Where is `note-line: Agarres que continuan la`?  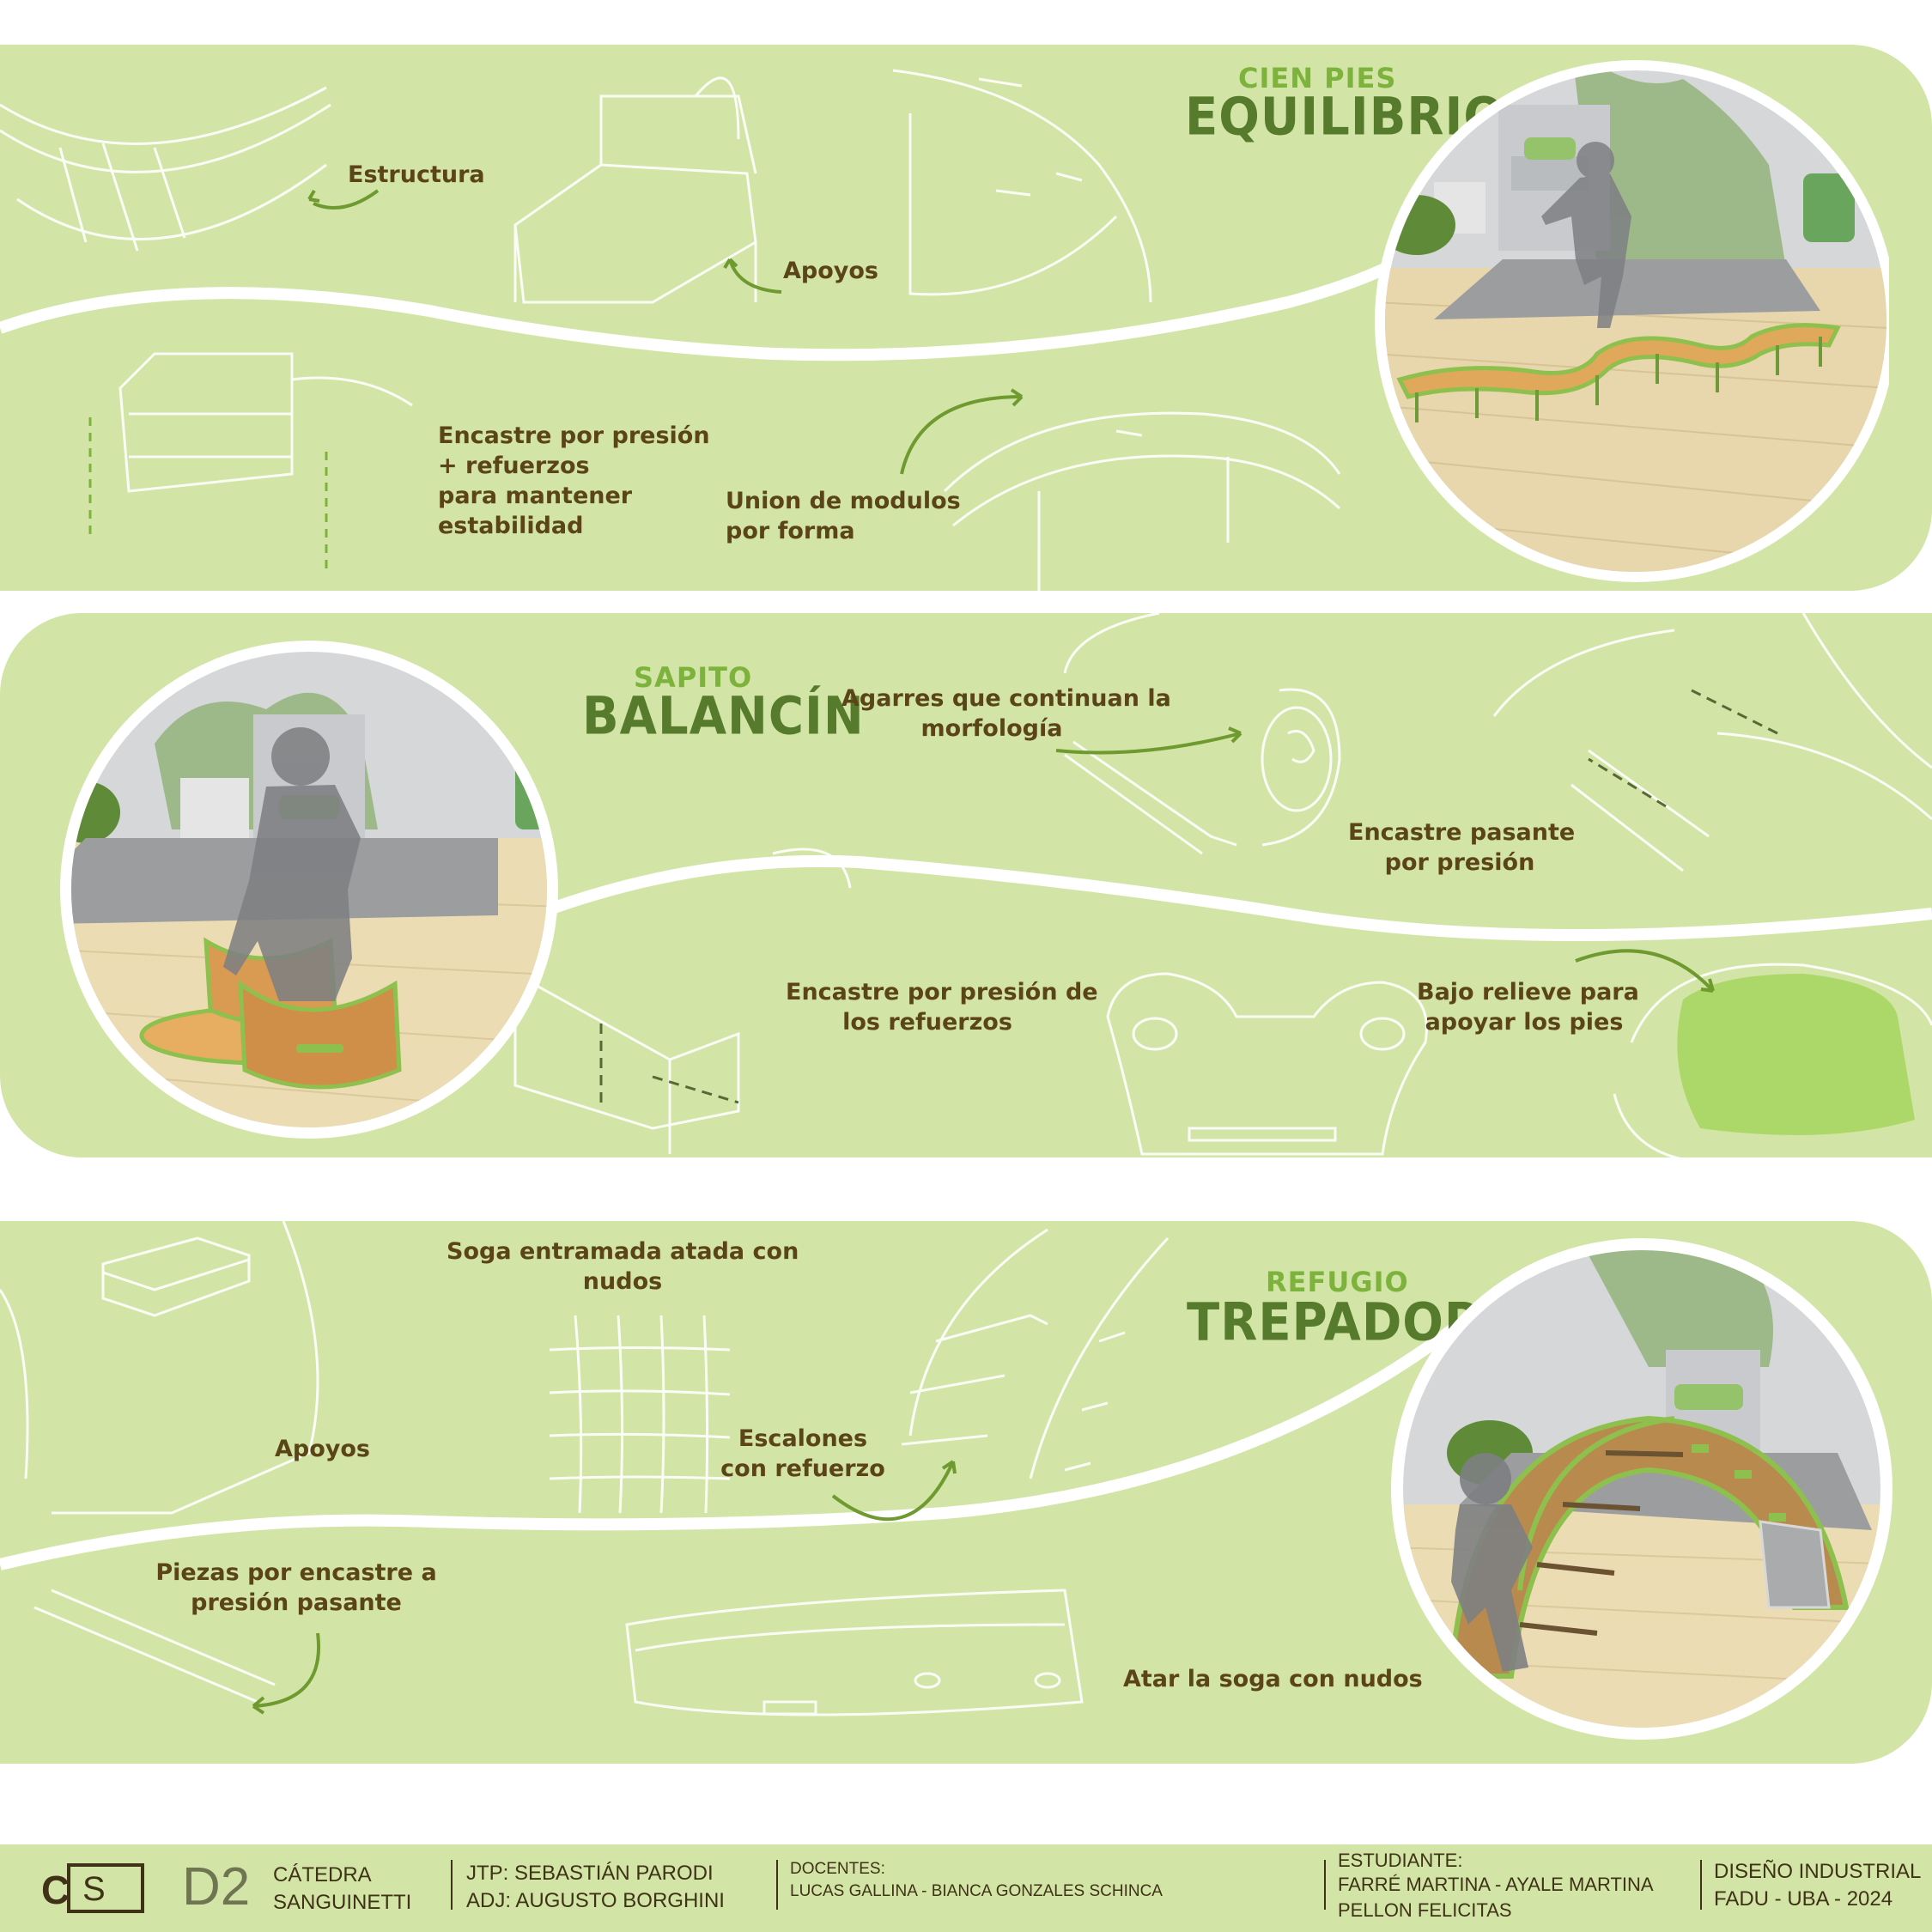
note-line: Agarres que continuan la is located at coordinates (1006, 698).